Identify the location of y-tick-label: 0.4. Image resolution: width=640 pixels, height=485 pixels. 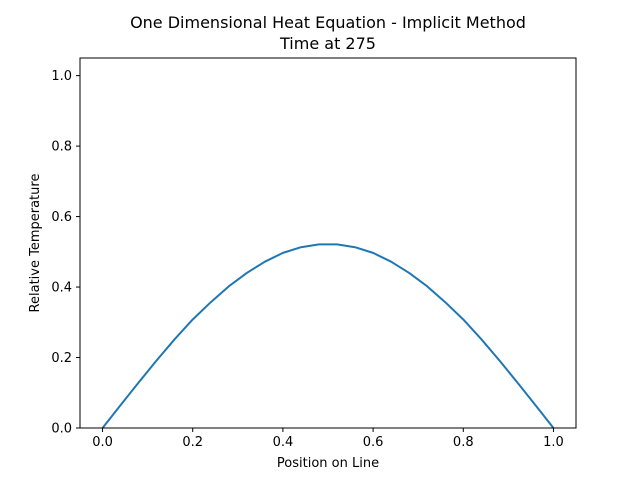
(61, 288).